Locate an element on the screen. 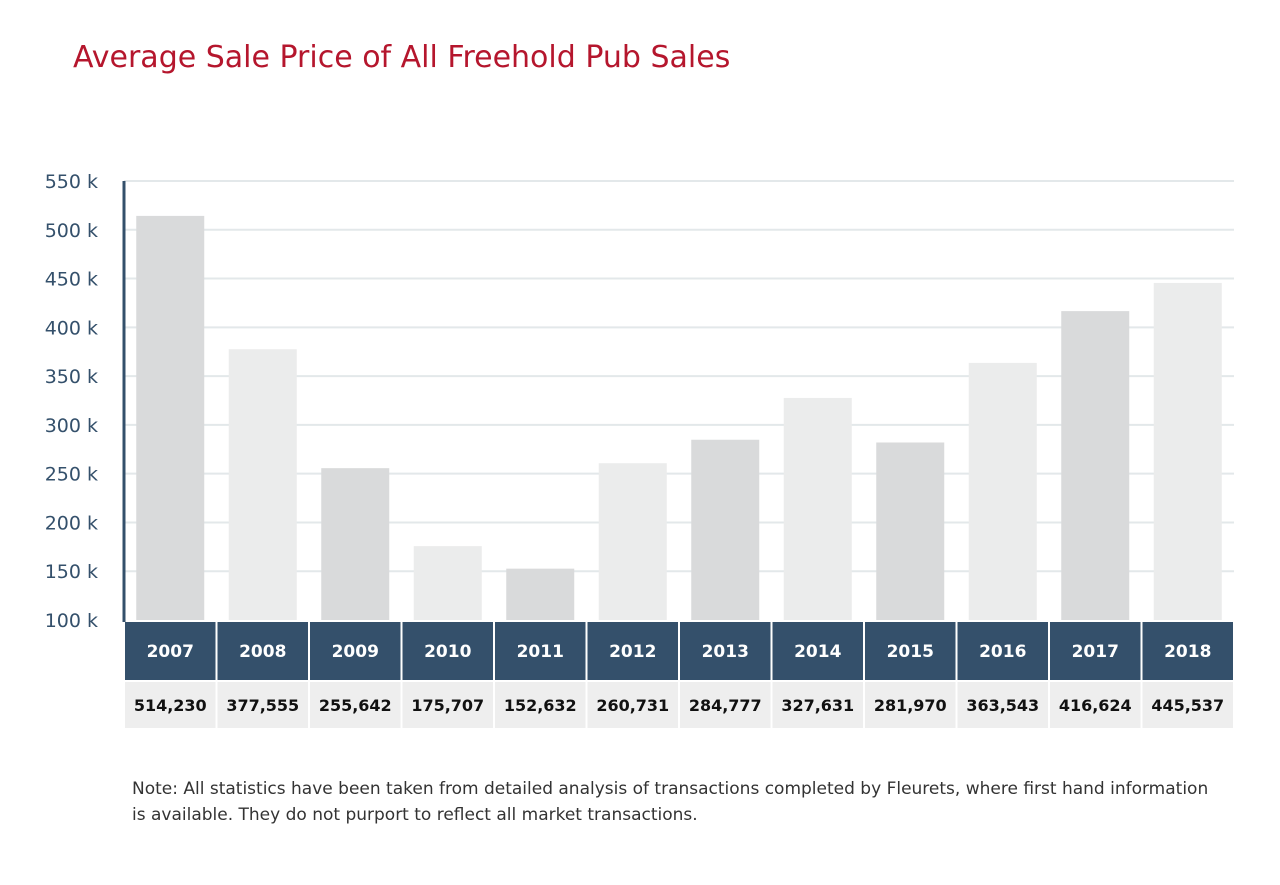 This screenshot has height=885, width=1280. y-tick-label: 450 k is located at coordinates (71, 280).